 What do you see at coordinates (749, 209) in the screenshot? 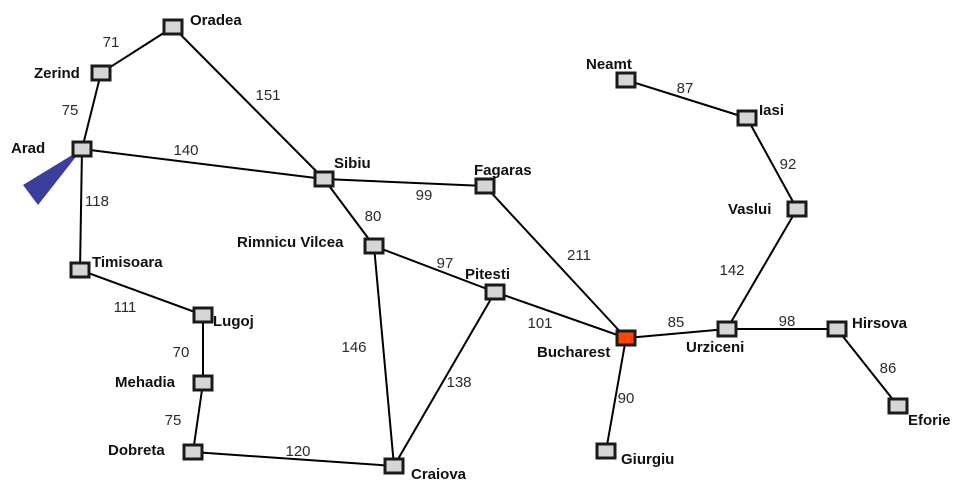
I see `city-label-vaslui: Vaslui` at bounding box center [749, 209].